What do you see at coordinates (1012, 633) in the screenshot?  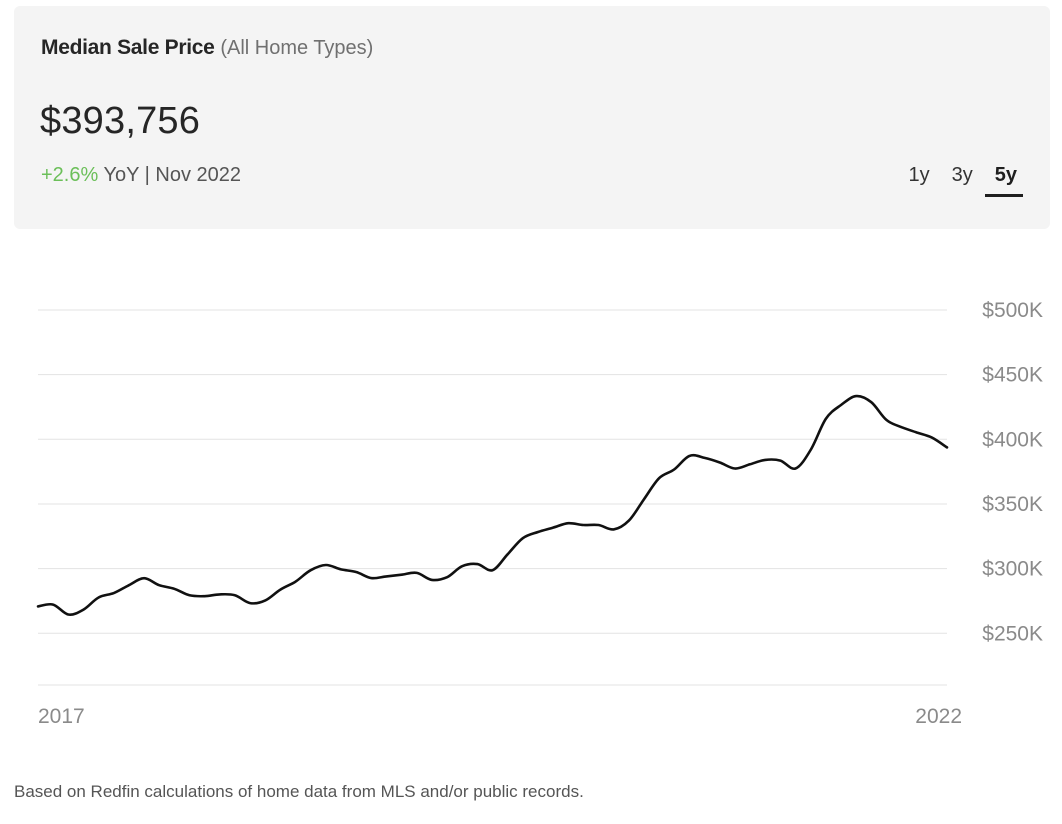 I see `y-tick-label: $250K` at bounding box center [1012, 633].